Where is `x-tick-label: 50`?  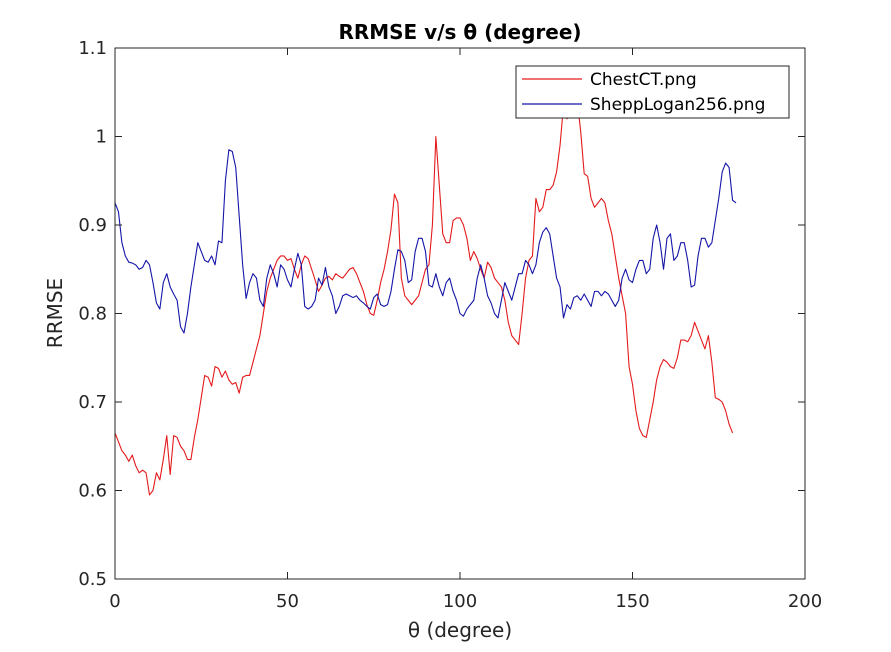
x-tick-label: 50 is located at coordinates (287, 601).